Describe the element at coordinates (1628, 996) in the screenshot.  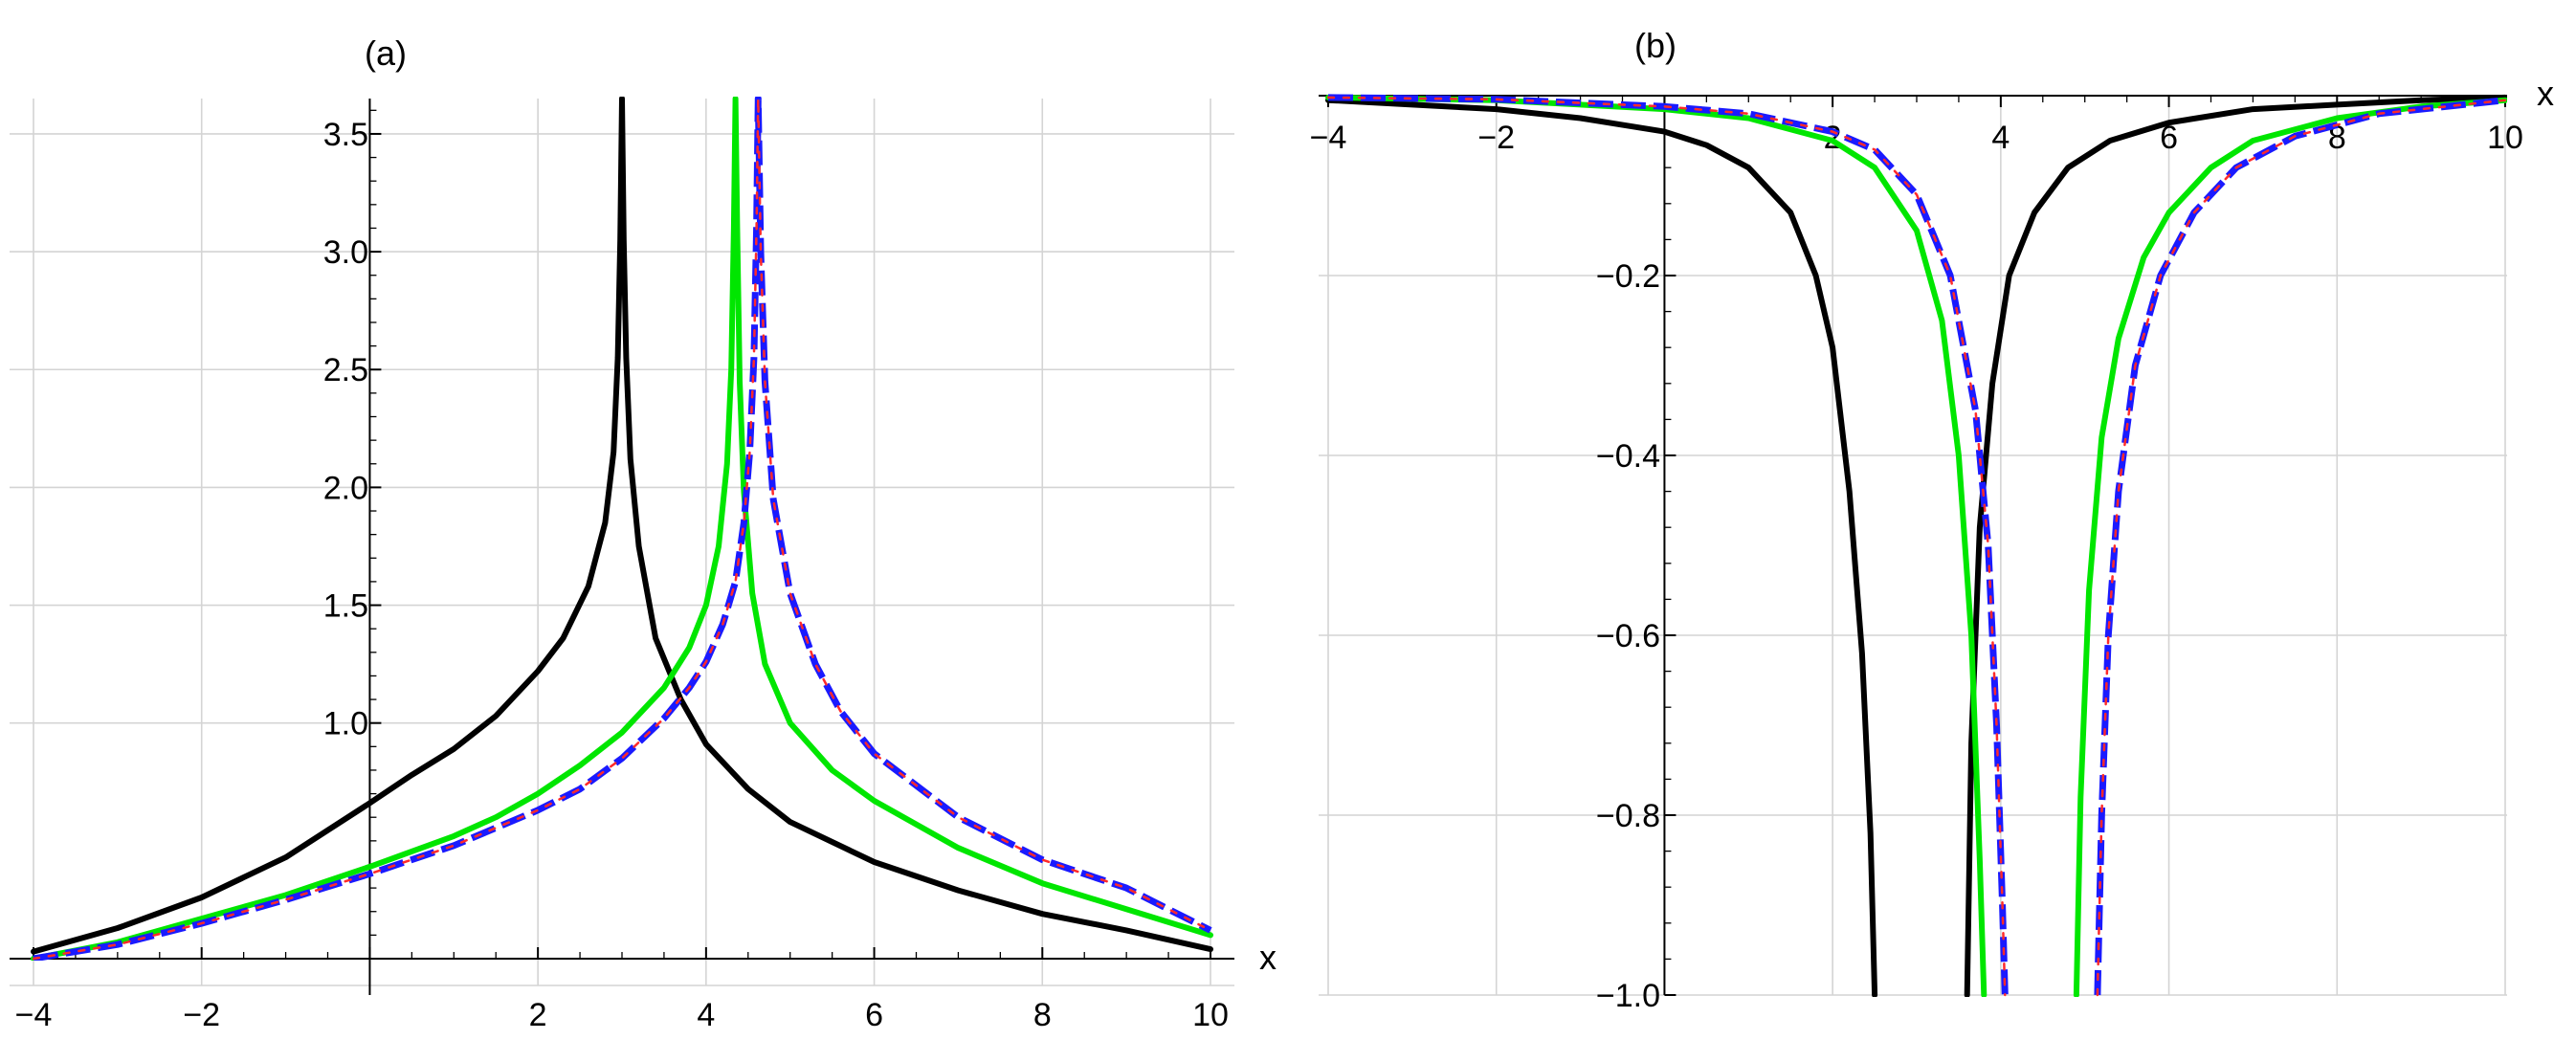
I see `y-tick-label: −1.0` at that location.